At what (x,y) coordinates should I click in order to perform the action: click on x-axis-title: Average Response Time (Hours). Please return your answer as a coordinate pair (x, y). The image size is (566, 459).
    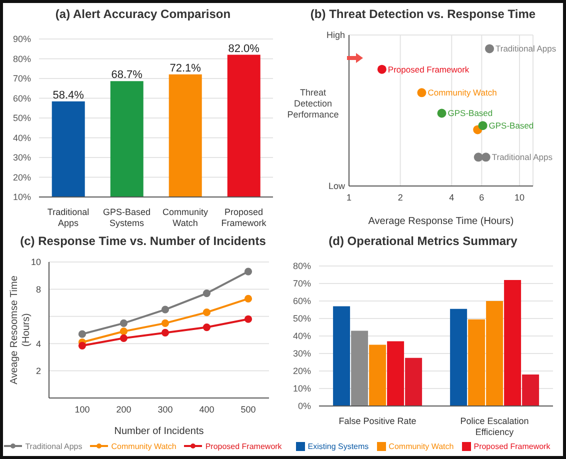
    Looking at the image, I should click on (441, 221).